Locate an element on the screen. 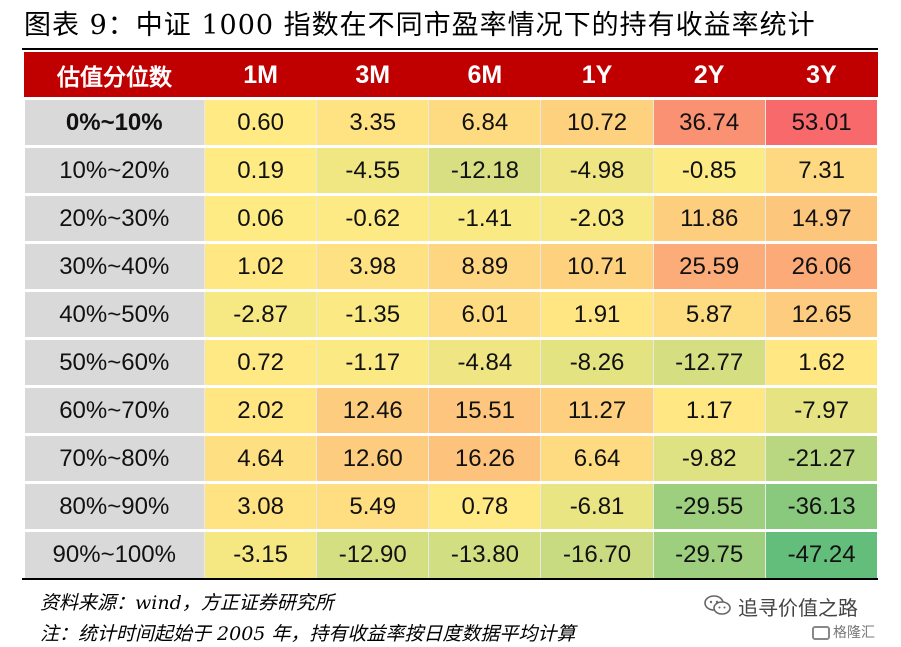 The width and height of the screenshot is (901, 647). cell-6m: 16.26 is located at coordinates (484, 458).